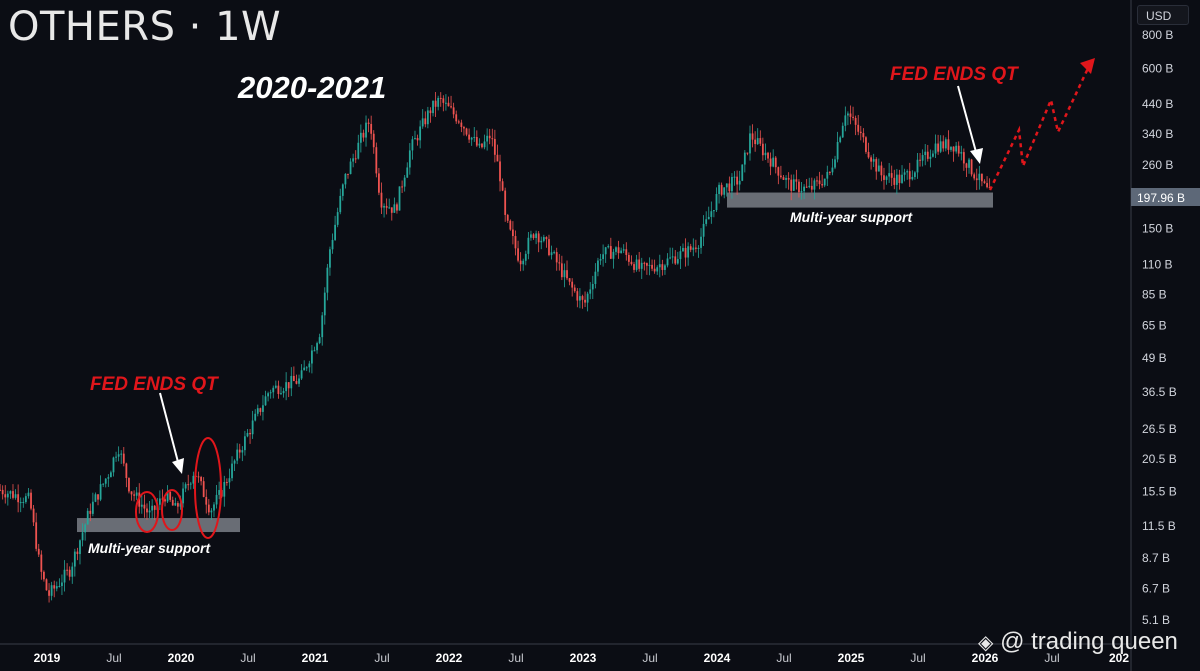 This screenshot has height=671, width=1200. What do you see at coordinates (717, 658) in the screenshot?
I see `x-tick-label: 2024` at bounding box center [717, 658].